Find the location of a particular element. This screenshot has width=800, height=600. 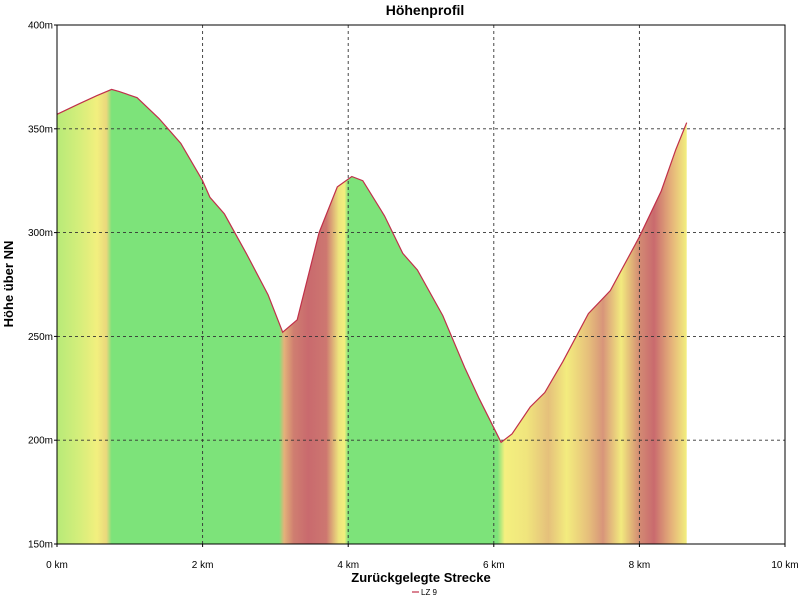

y-tick-label: 350m is located at coordinates (40, 129).